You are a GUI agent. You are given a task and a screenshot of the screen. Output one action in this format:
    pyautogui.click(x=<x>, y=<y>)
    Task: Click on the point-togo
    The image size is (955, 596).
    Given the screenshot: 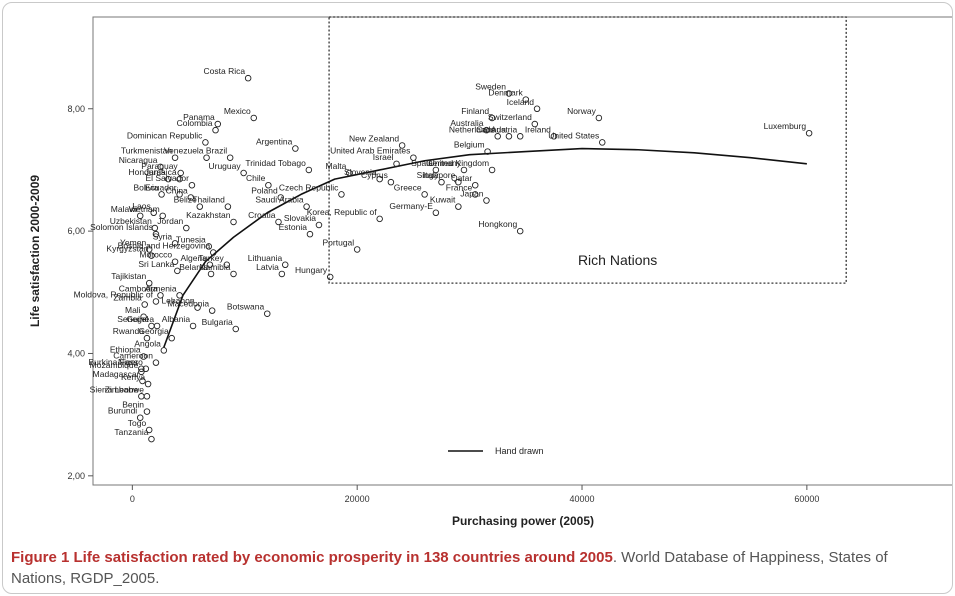 What is the action you would take?
    pyautogui.click(x=149, y=430)
    